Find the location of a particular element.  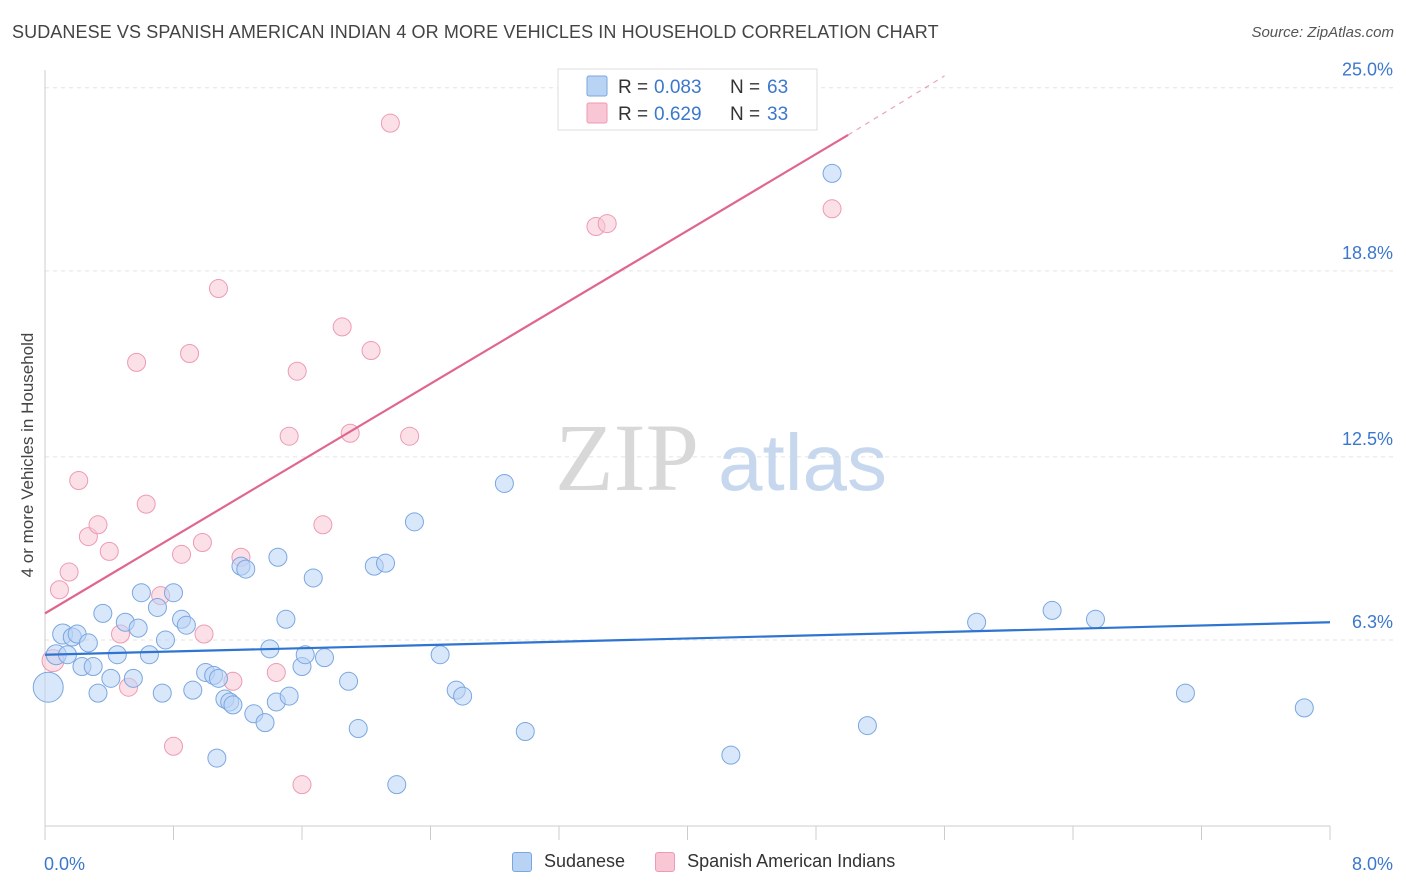

legend-swatch-spanish is located at coordinates (597, 113).